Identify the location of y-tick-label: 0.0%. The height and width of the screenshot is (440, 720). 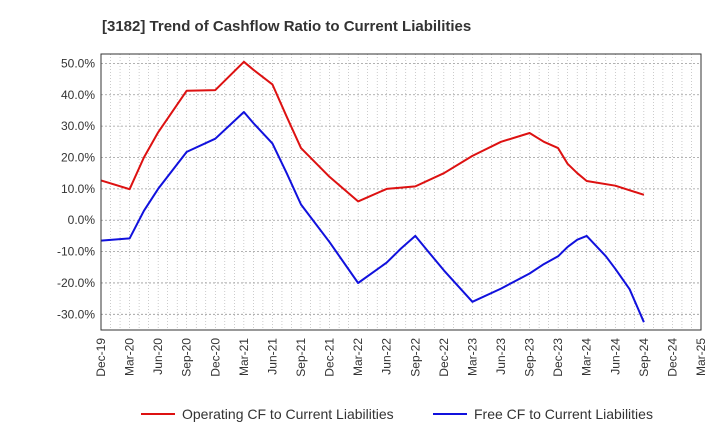
(82, 220).